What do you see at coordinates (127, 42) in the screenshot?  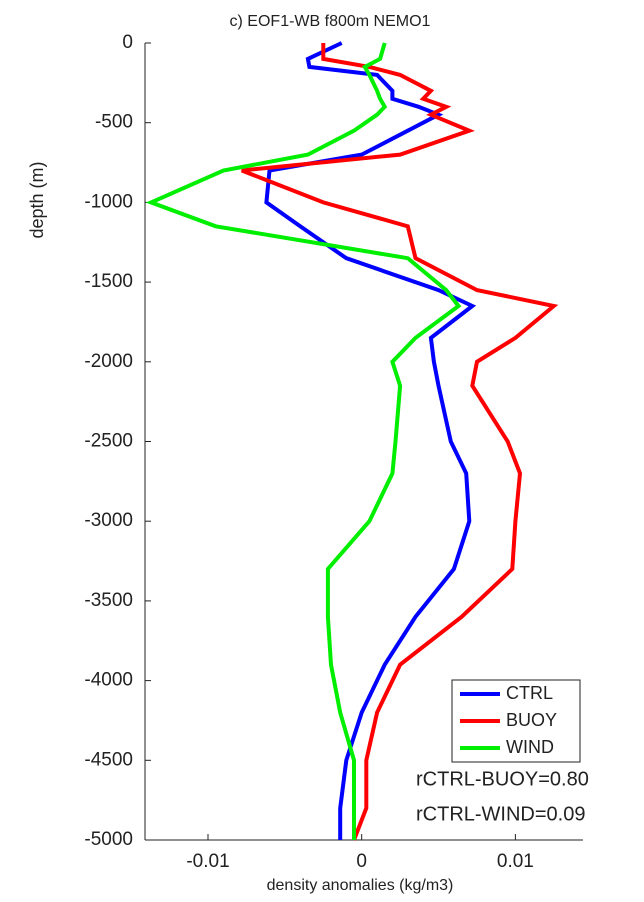 I see `y-tick-label: 0` at bounding box center [127, 42].